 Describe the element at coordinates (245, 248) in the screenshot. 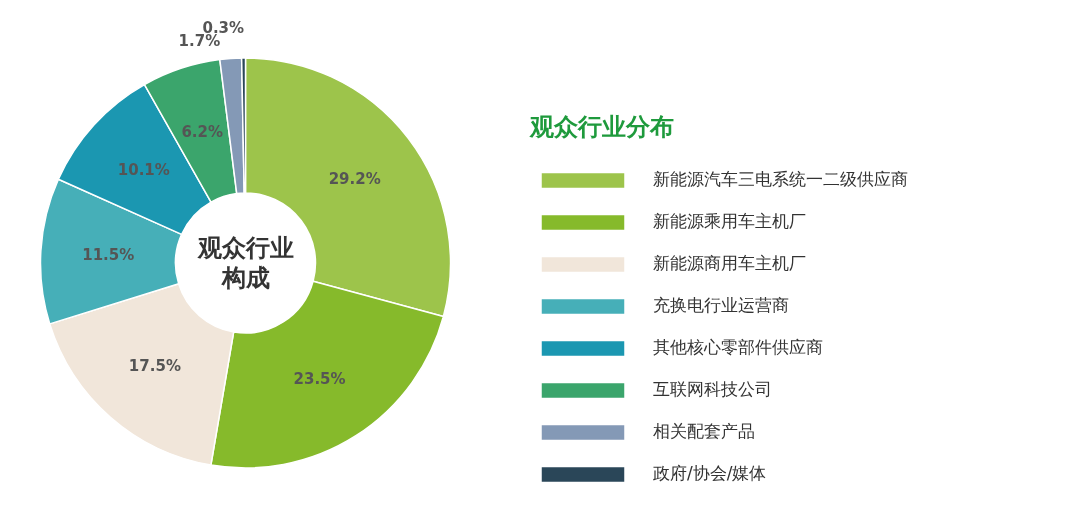

I see `text: 观众行业` at that location.